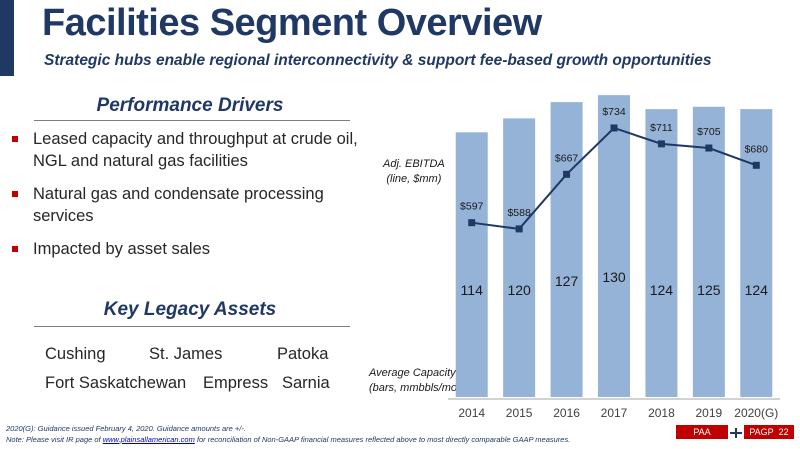 The width and height of the screenshot is (800, 449). What do you see at coordinates (190, 309) in the screenshot?
I see `legacy-assets-heading: Key Legacy Assets` at bounding box center [190, 309].